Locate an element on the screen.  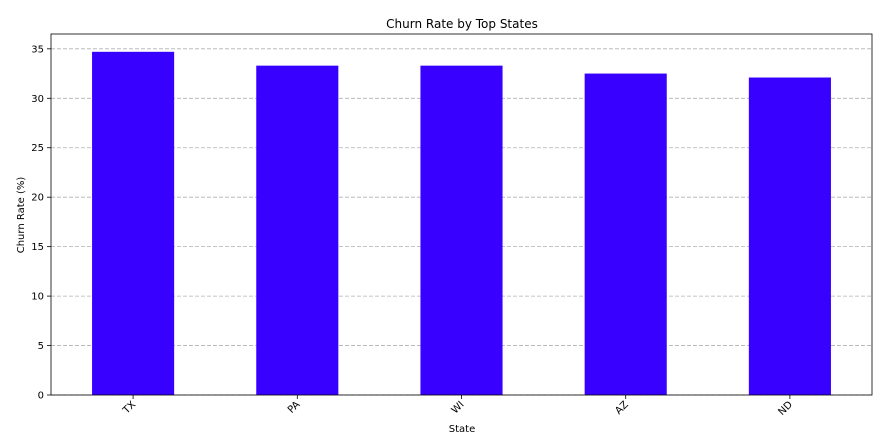
bar-tx is located at coordinates (133, 223).